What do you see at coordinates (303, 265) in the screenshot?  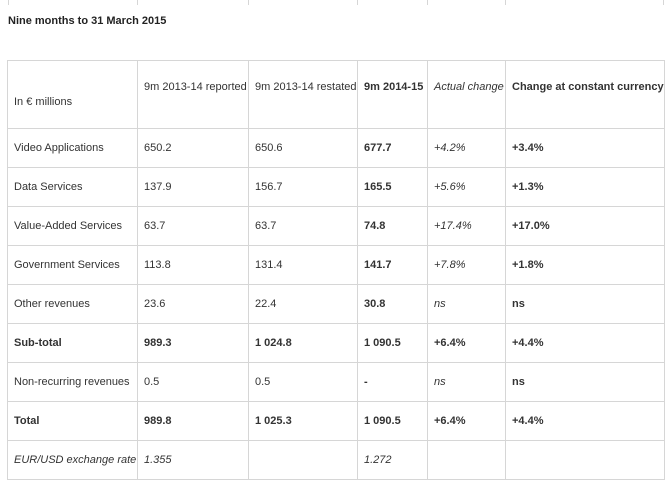 I see `cell-restated: 131.4` at bounding box center [303, 265].